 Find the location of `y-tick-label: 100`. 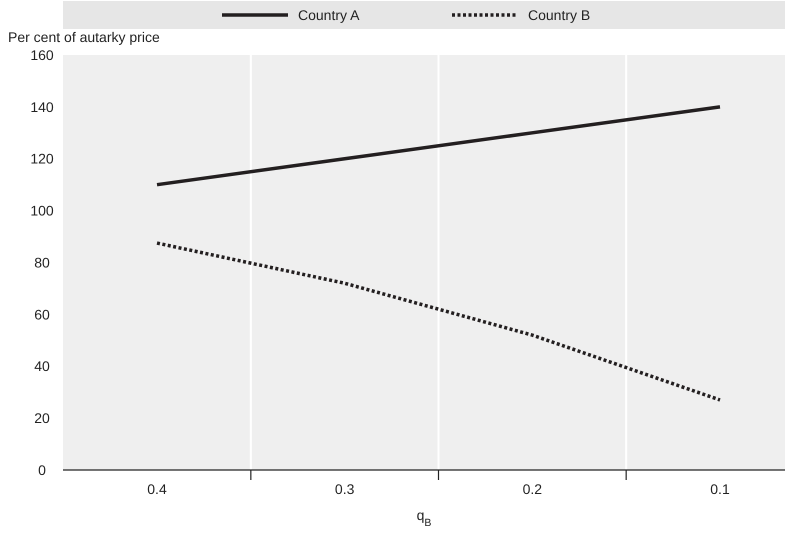

y-tick-label: 100 is located at coordinates (42, 210).